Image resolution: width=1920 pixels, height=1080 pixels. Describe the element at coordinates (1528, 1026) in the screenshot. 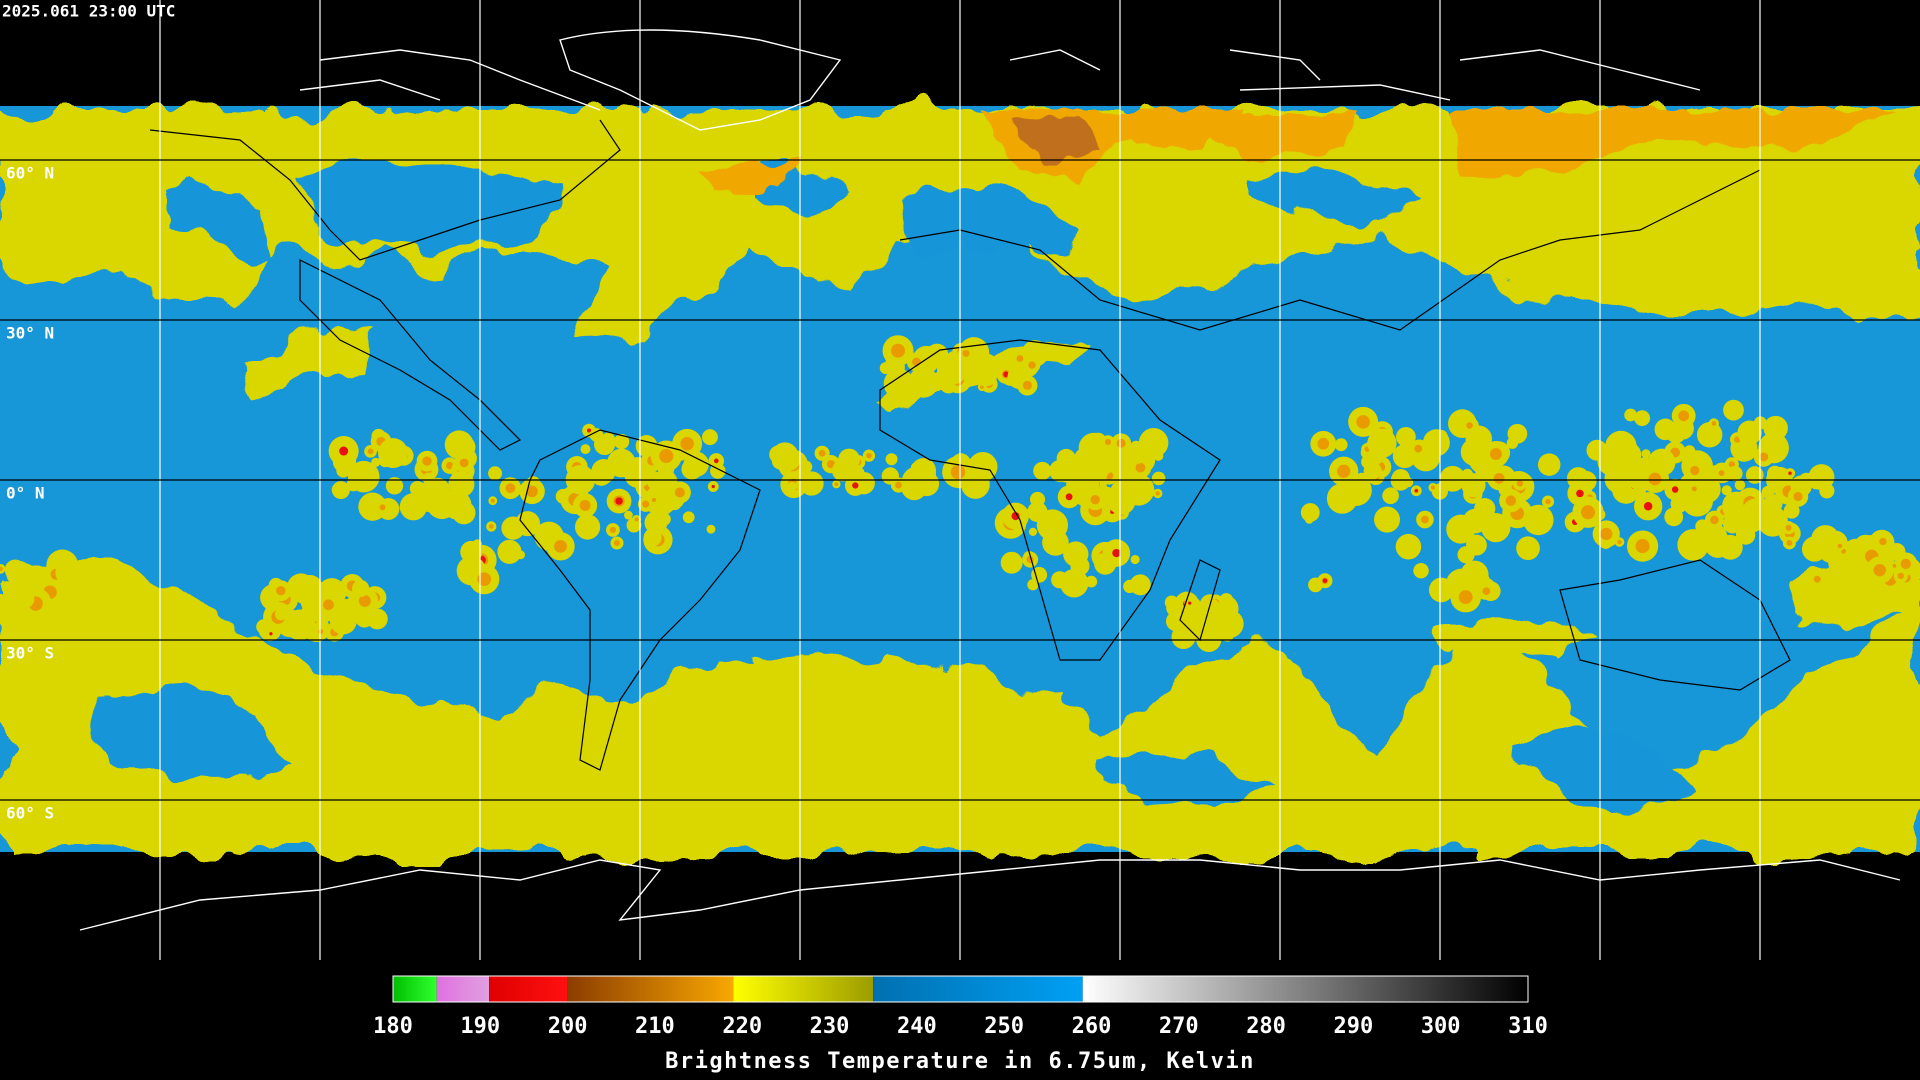

I see `colorbar-tick-label: 310` at that location.